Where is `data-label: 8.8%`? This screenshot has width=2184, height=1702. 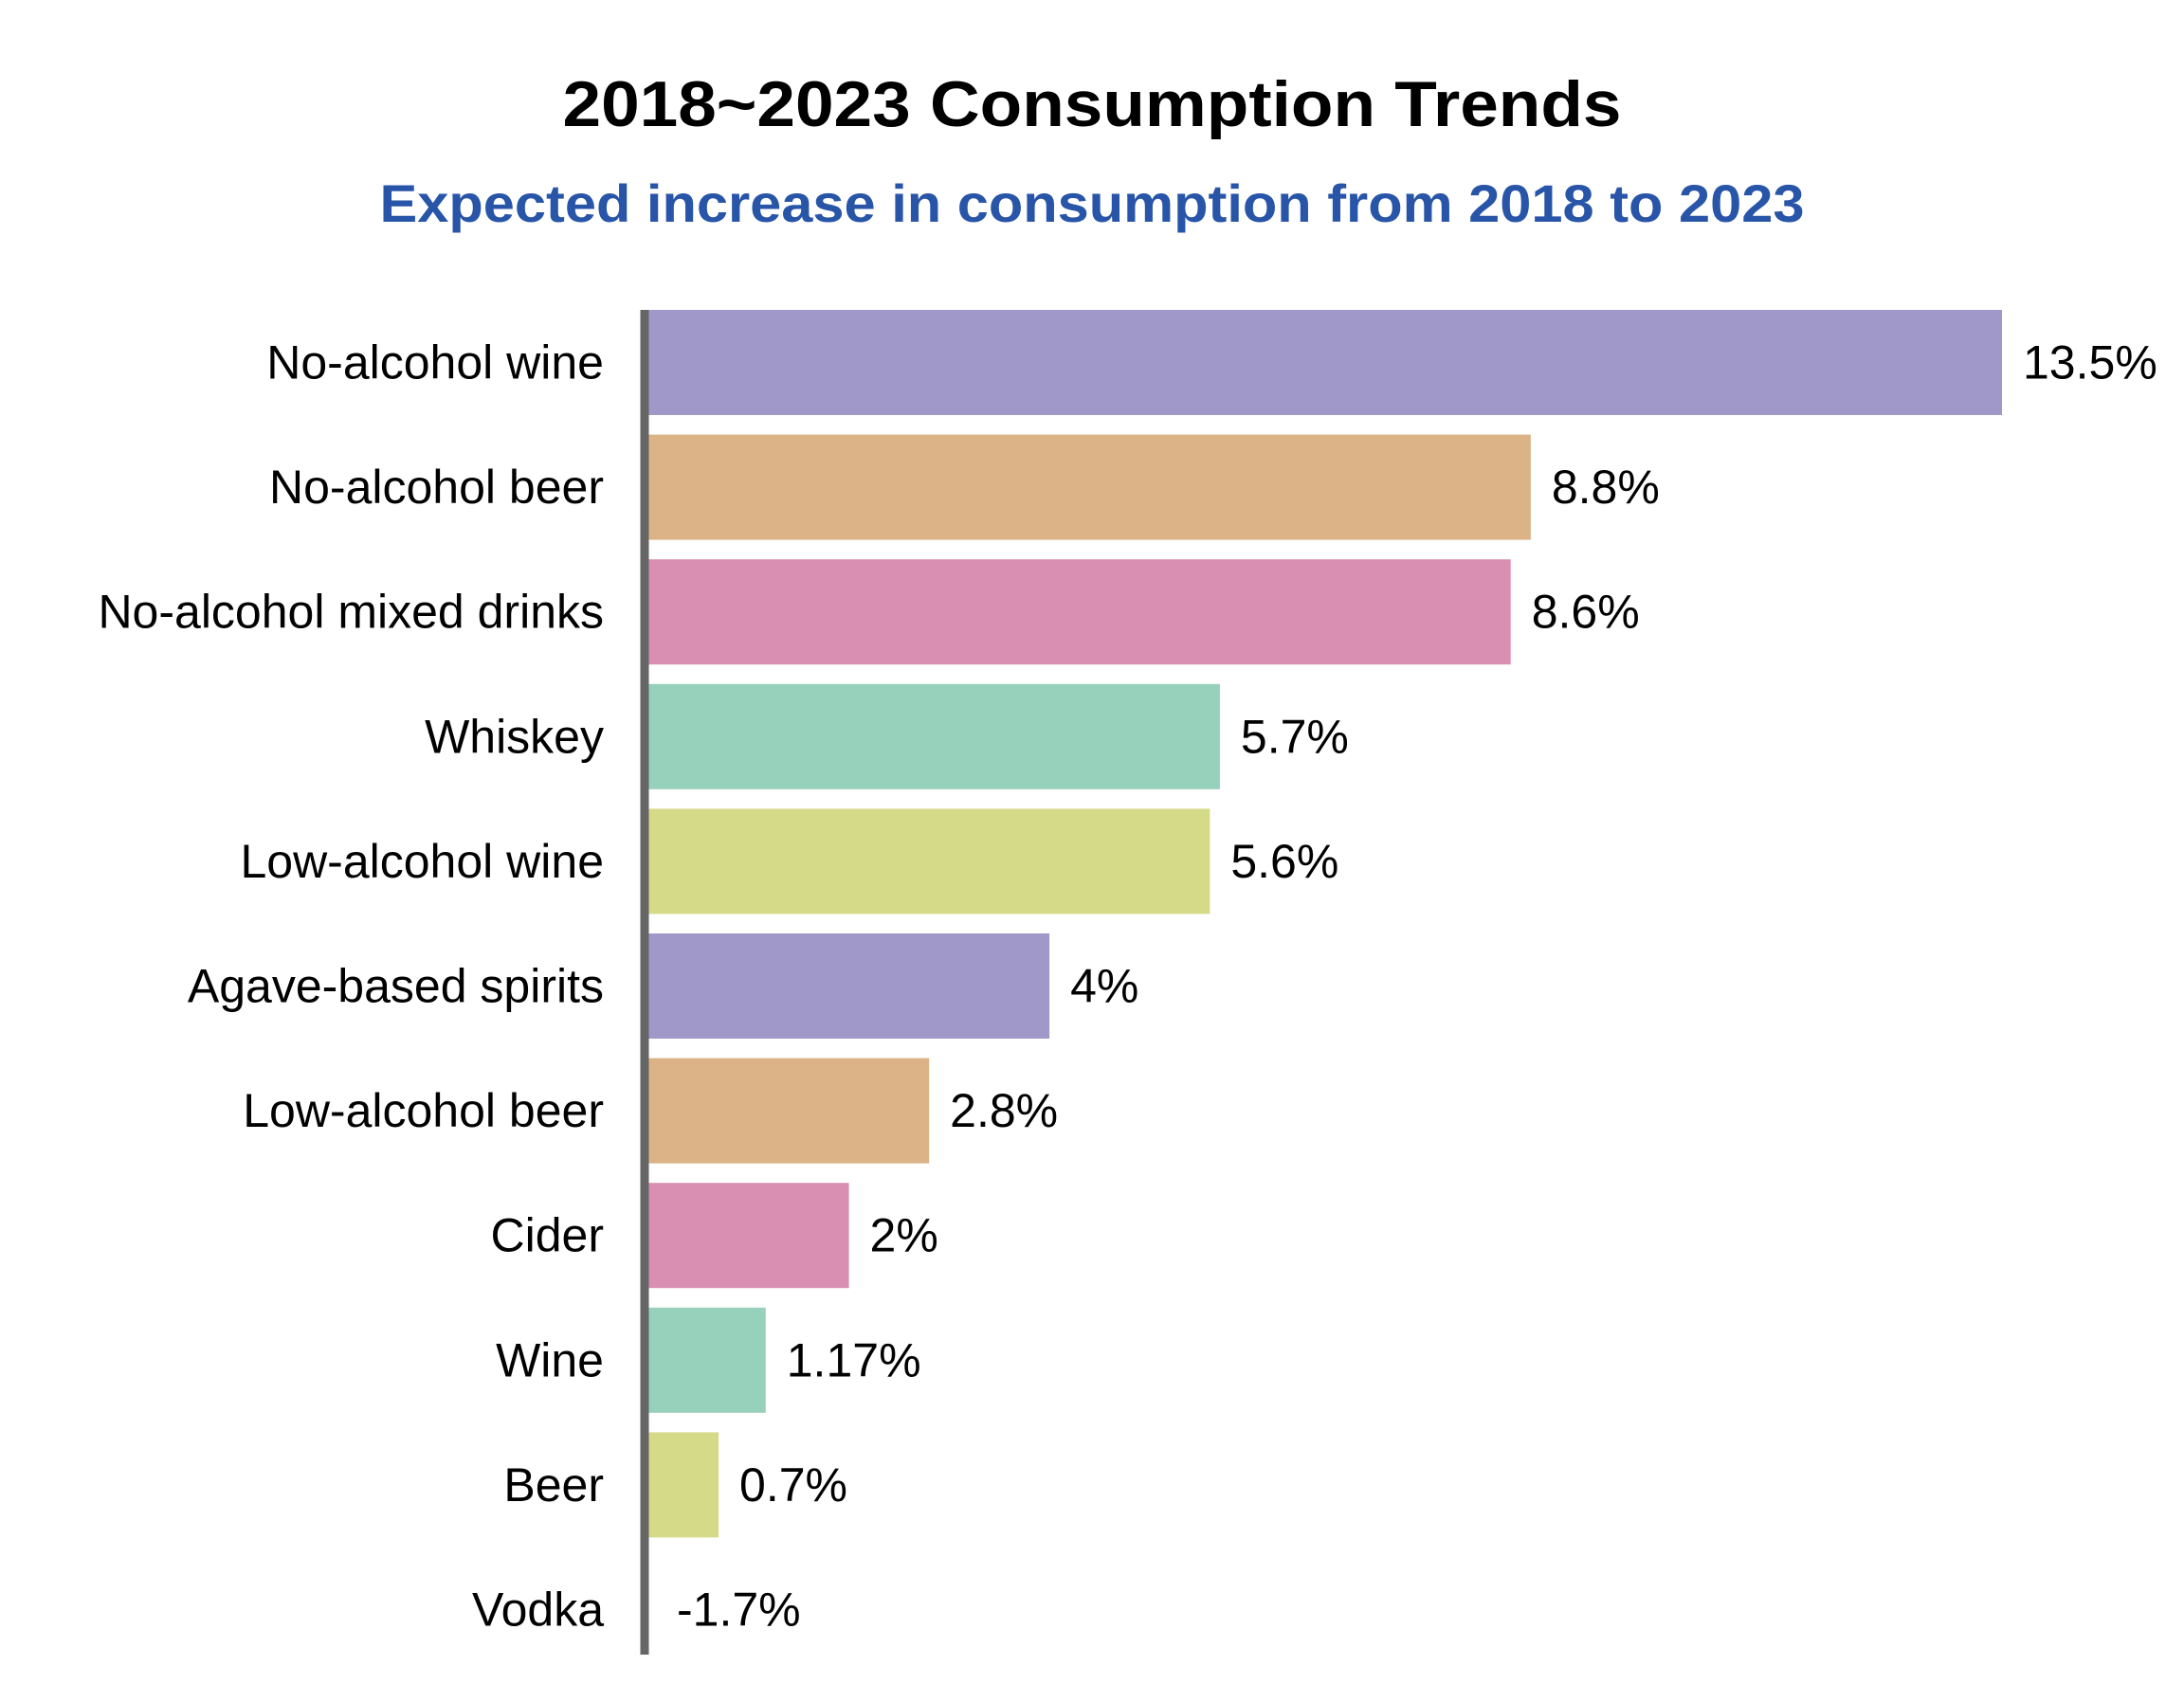
data-label: 8.8% is located at coordinates (1606, 488).